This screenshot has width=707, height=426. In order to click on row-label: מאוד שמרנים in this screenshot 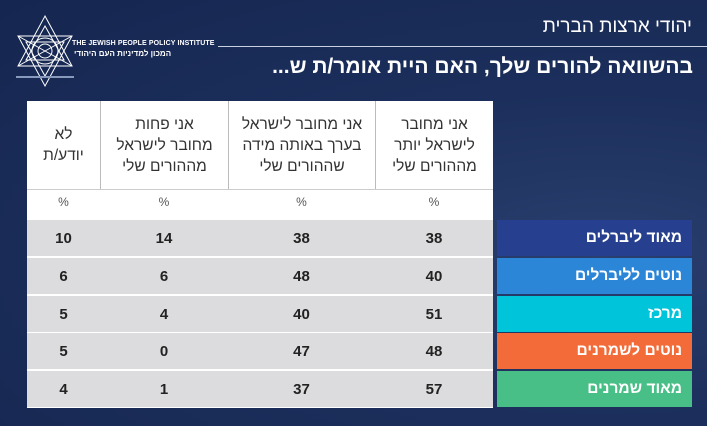, I will do `click(594, 389)`.